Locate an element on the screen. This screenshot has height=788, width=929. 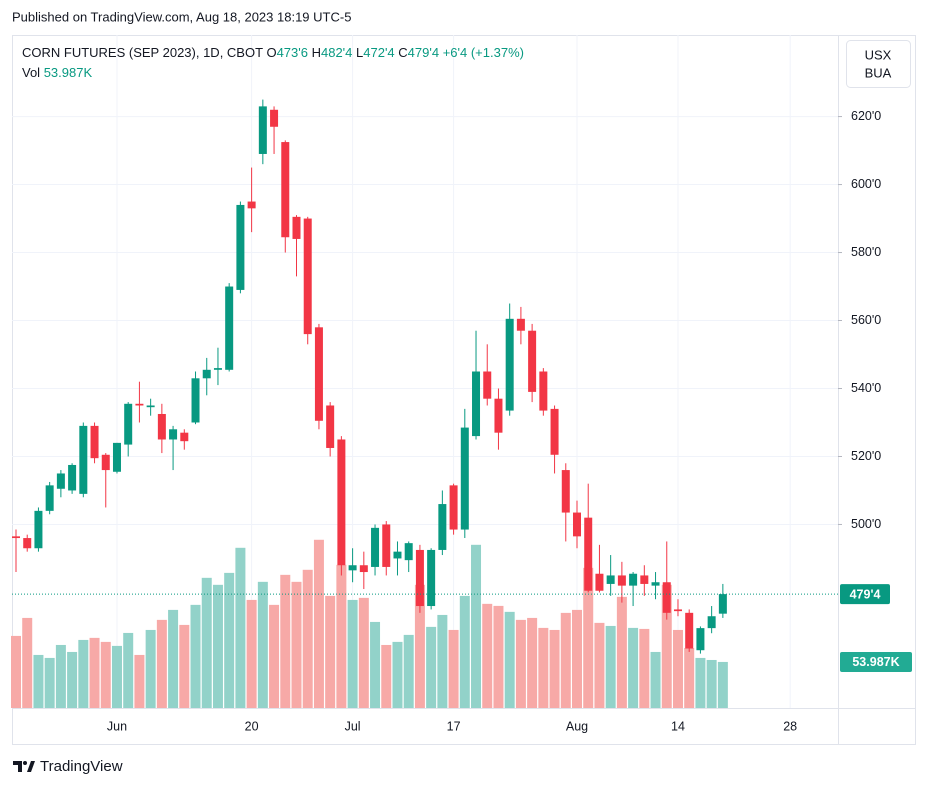
legend-value: 479'4 is located at coordinates (423, 52).